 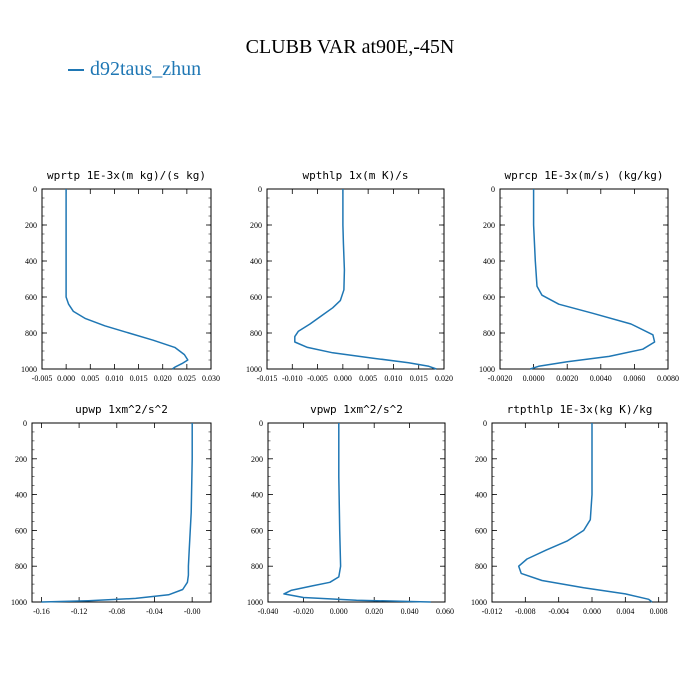 What do you see at coordinates (90, 378) in the screenshot?
I see `panel-1-xtick-label: 0.005` at bounding box center [90, 378].